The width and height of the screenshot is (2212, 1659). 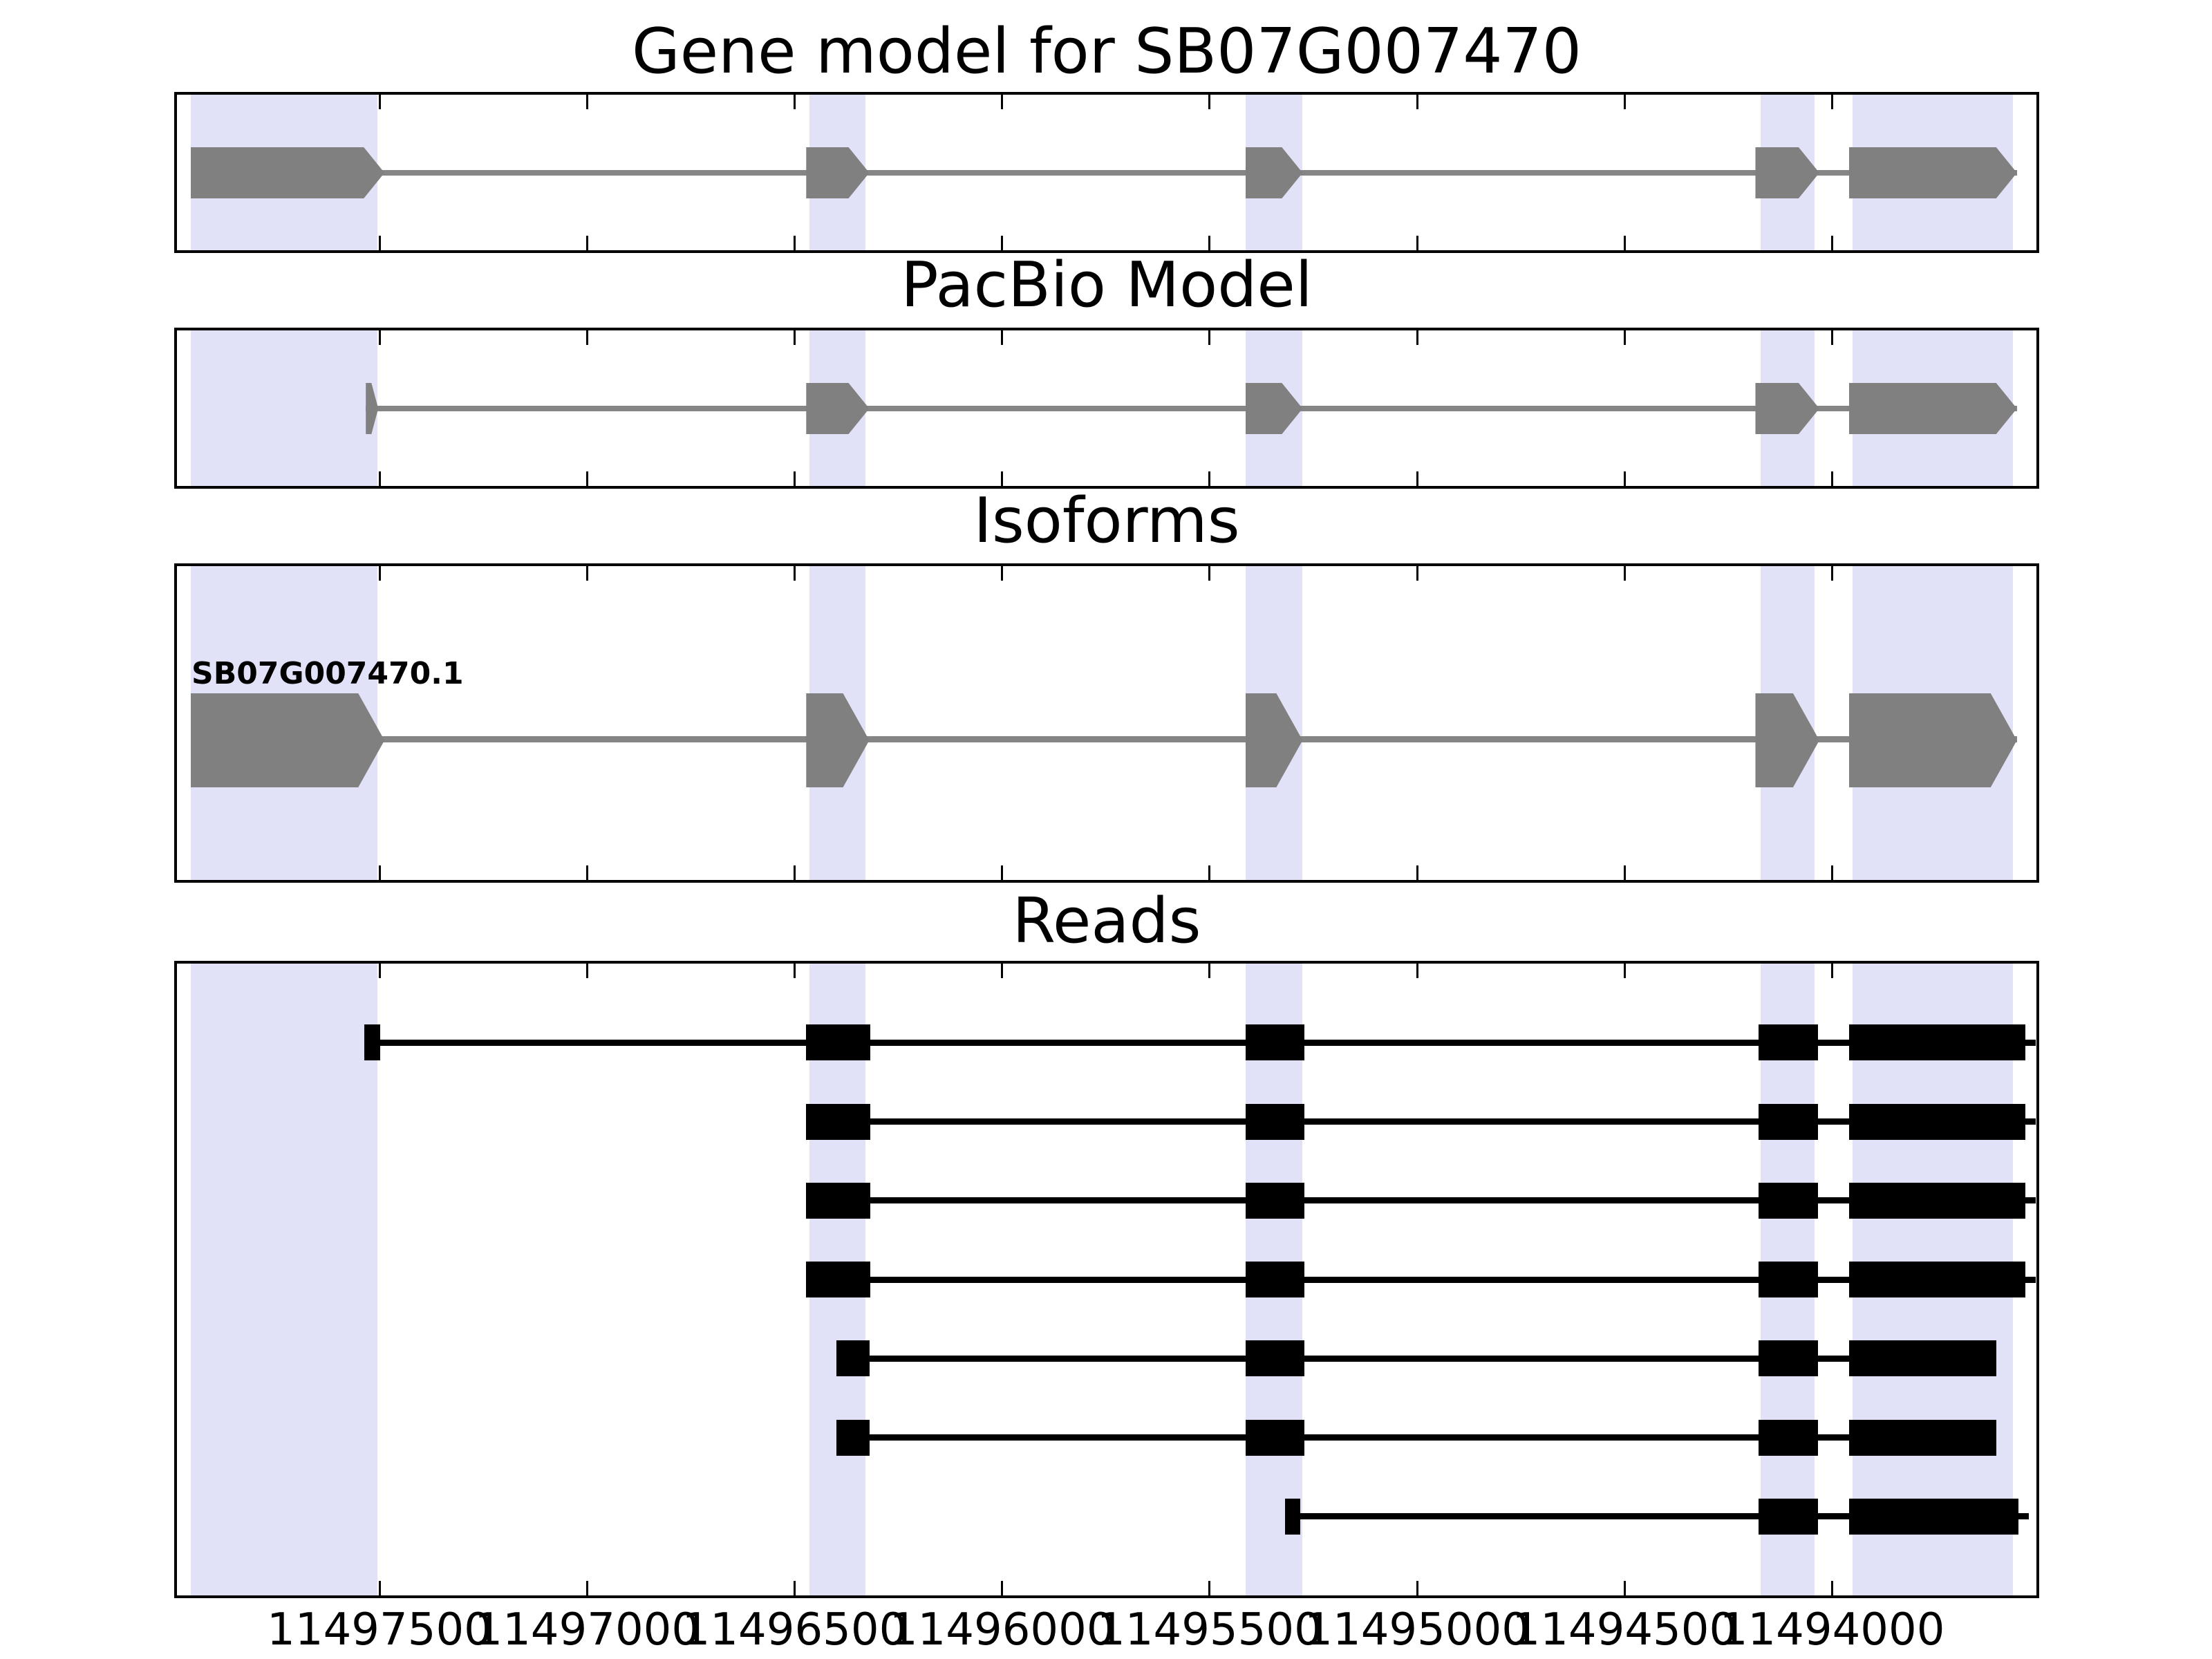 I want to click on x-axis-tick-label: 11497500, so click(x=379, y=1630).